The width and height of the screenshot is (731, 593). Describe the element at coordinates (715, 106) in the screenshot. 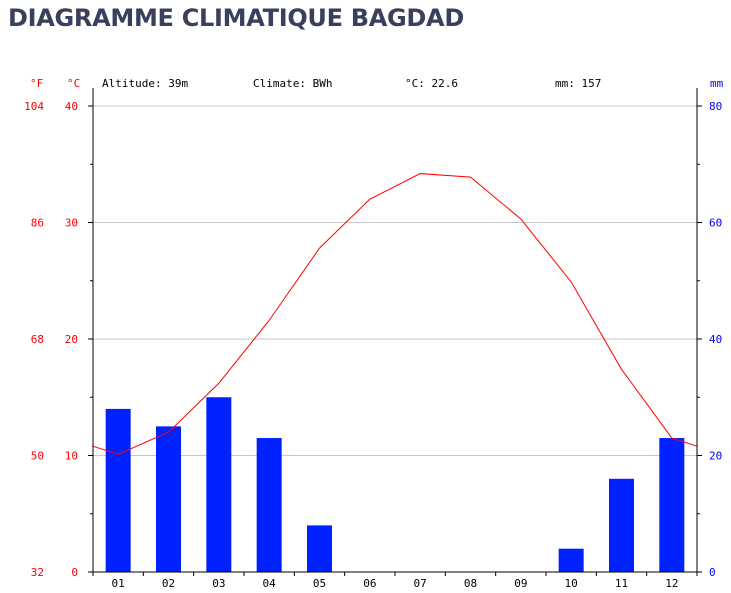

I see `mm-tick-label: 80` at that location.